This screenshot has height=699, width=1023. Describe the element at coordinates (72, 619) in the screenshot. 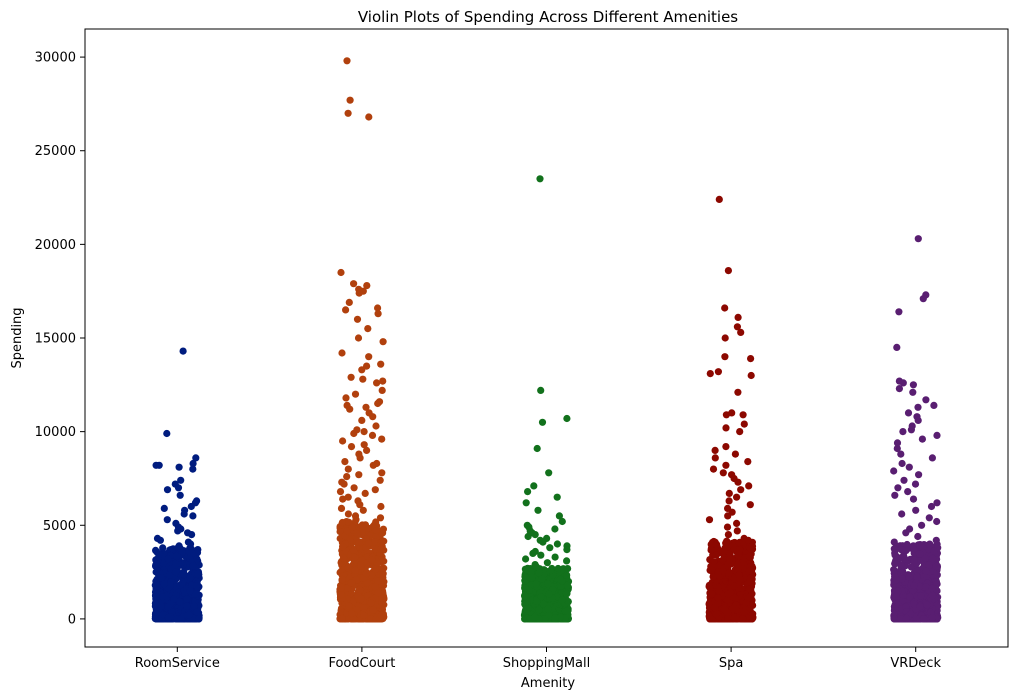

I see `y-tick-label: 0` at that location.